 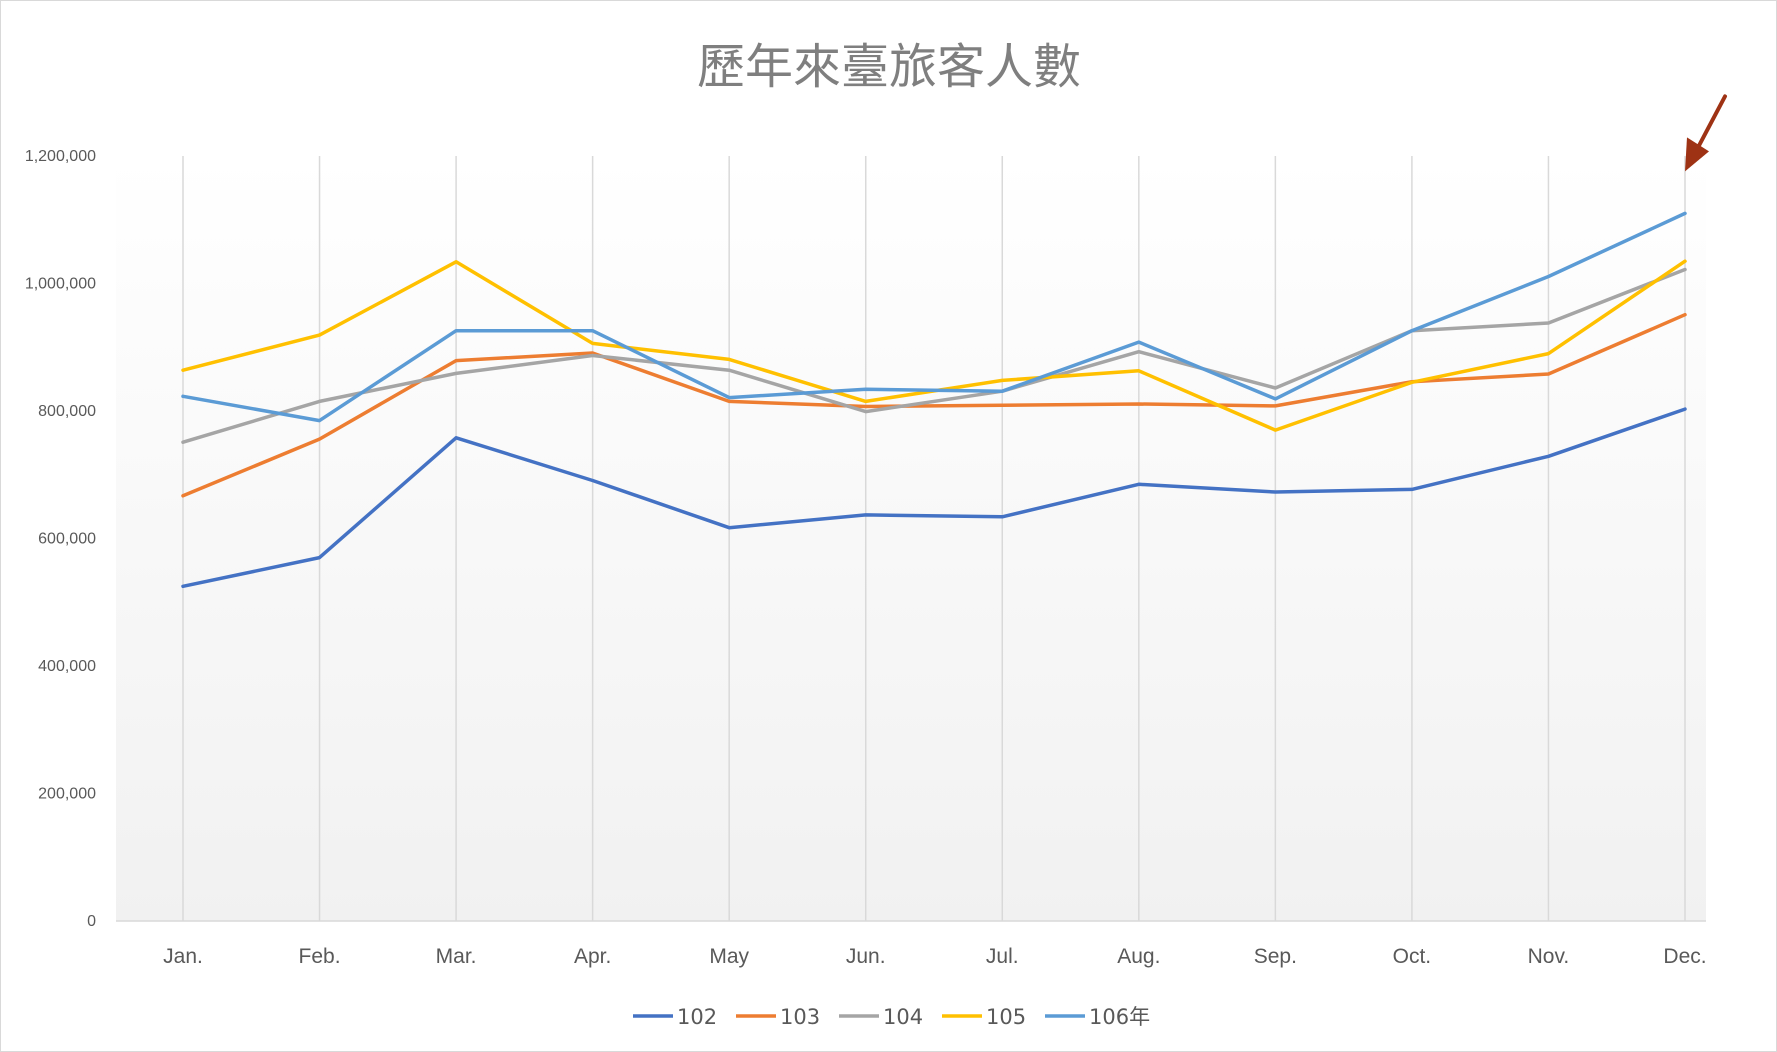 I want to click on x-tick-label: Oct., so click(x=1412, y=956).